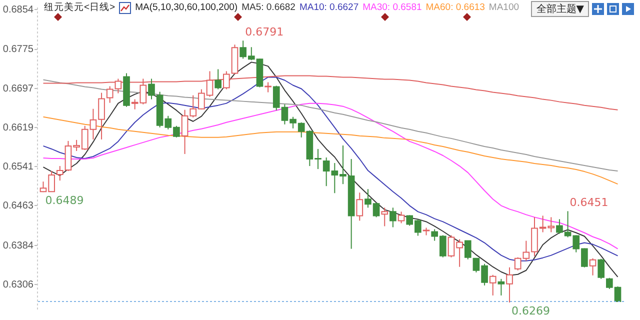 This screenshot has height=320, width=640. What do you see at coordinates (18, 284) in the screenshot?
I see `y-tick-label: 0.6306` at bounding box center [18, 284].